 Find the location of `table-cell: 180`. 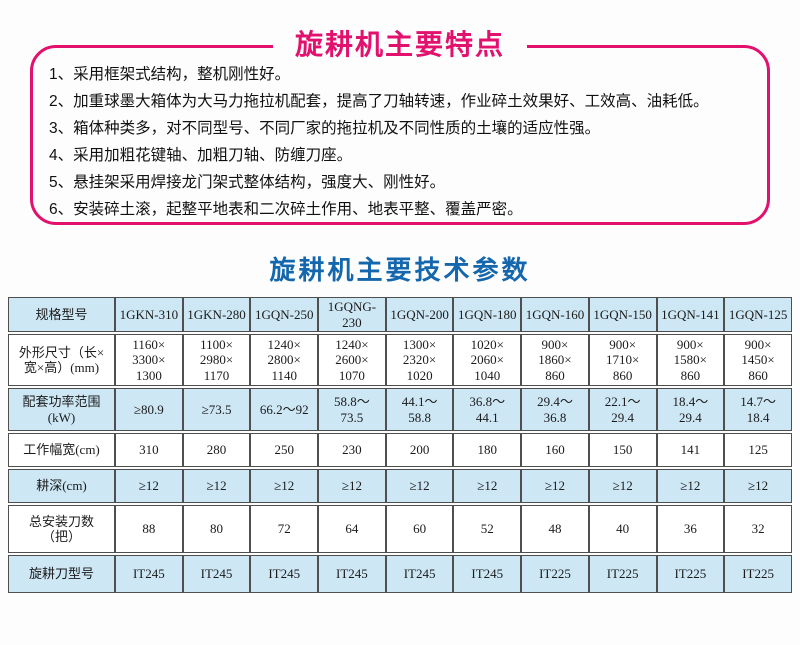

table-cell: 180 is located at coordinates (487, 450).